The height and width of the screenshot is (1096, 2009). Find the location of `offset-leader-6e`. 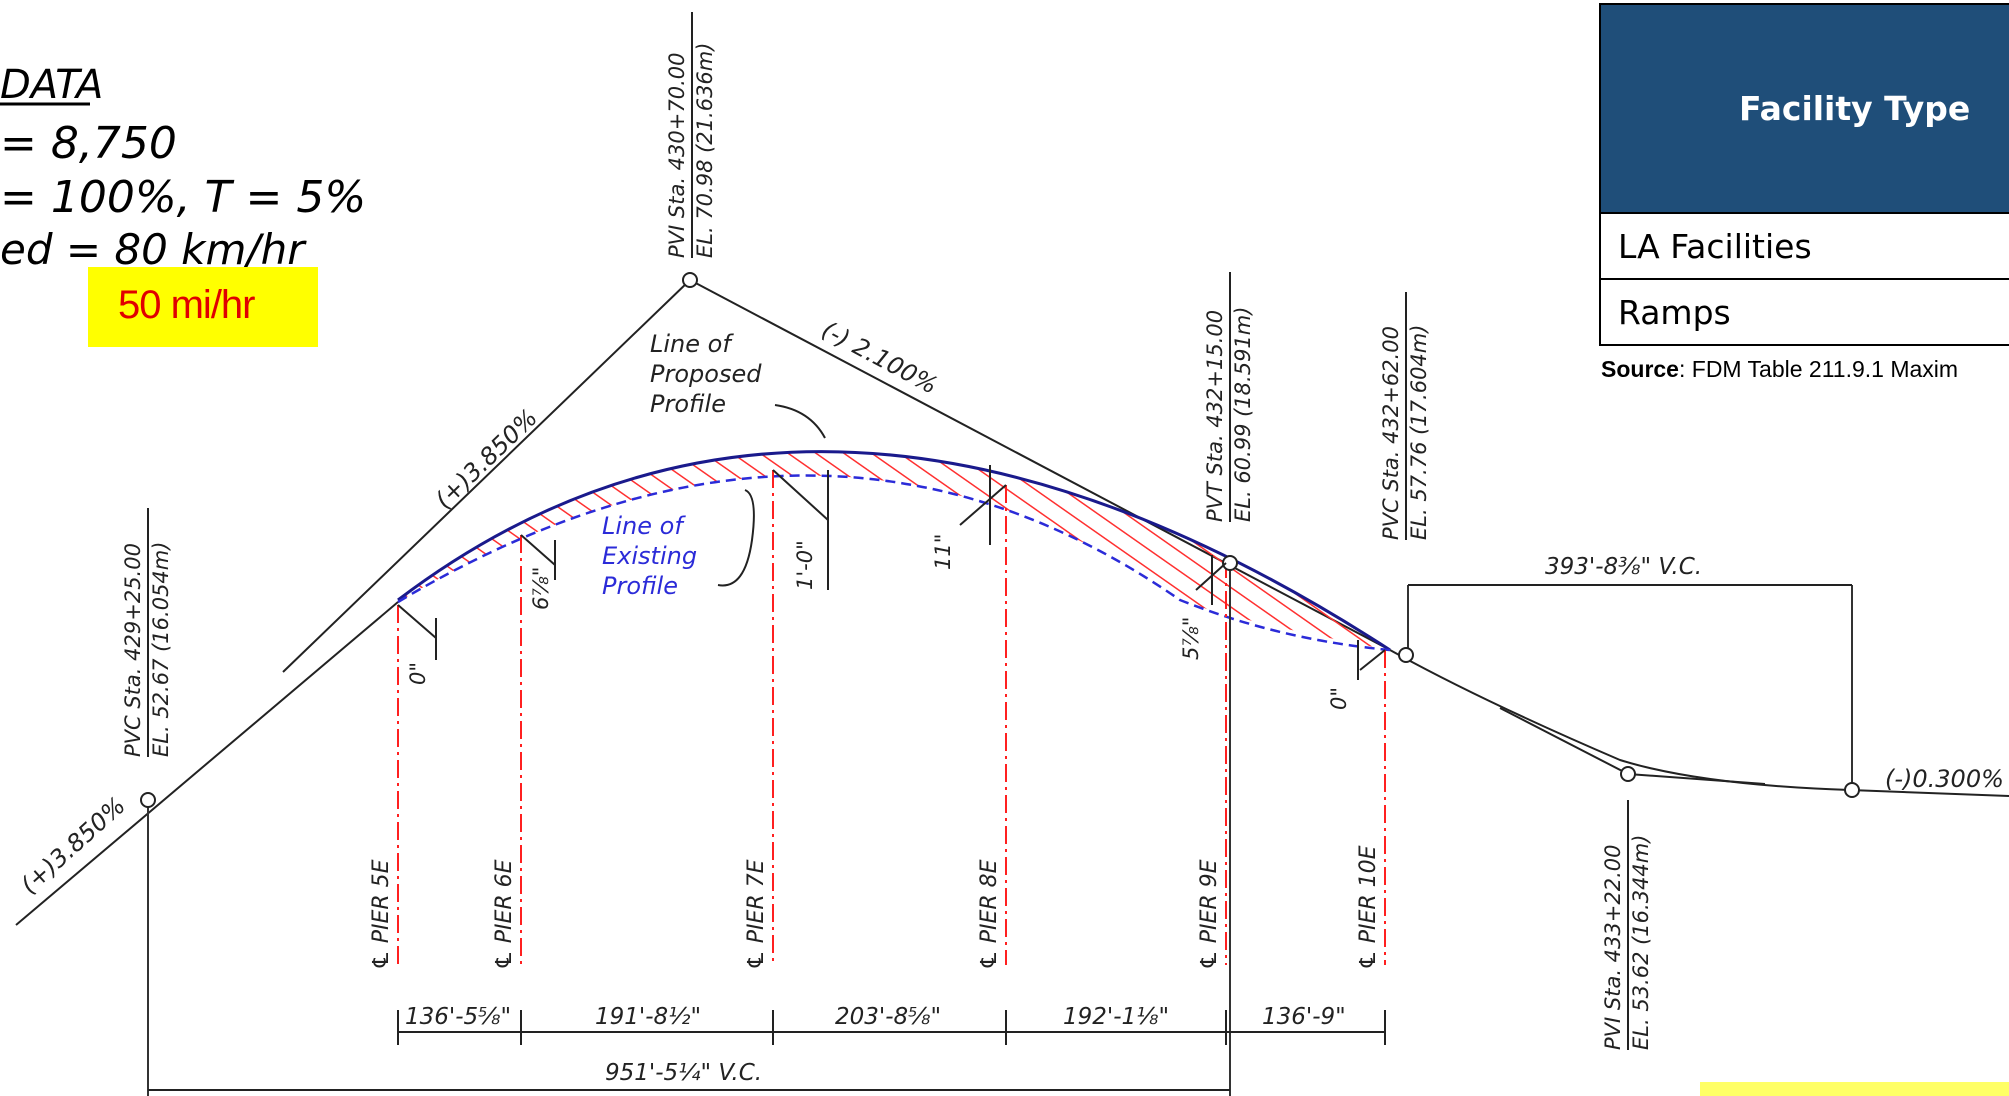

offset-leader-6e is located at coordinates (538, 557).